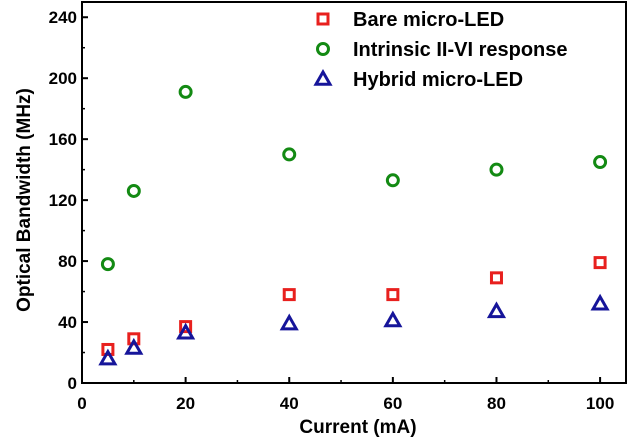 This screenshot has height=441, width=639. Describe the element at coordinates (67, 261) in the screenshot. I see `y-tick-label: 80` at that location.